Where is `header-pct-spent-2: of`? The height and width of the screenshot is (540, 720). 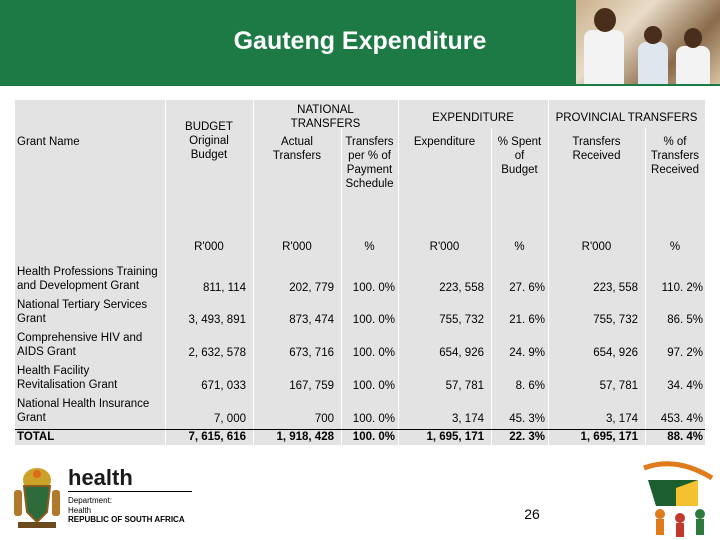
header-pct-spent-2: of is located at coordinates (519, 156).